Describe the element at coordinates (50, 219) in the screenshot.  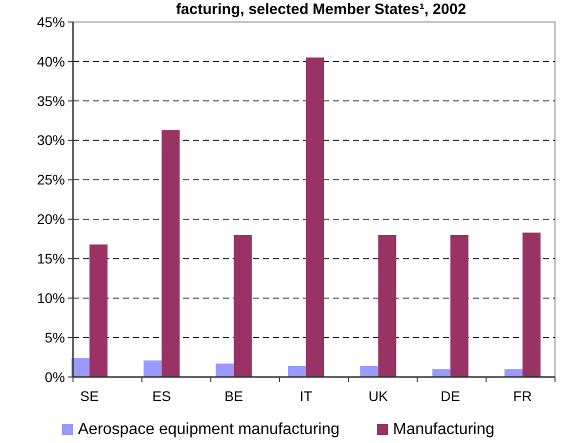
I see `y-tick-label: 20%` at that location.